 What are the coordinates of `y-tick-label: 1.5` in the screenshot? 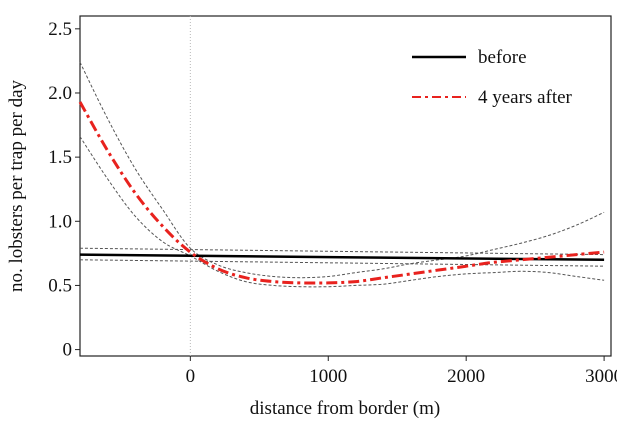 It's located at (60, 157).